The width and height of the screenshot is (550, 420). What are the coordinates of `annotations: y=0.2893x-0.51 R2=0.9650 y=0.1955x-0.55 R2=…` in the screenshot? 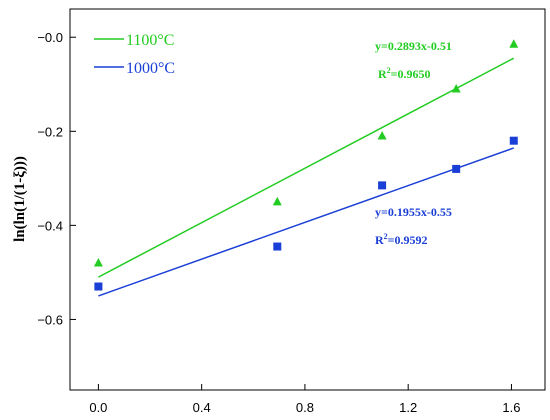 It's located at (413, 143).